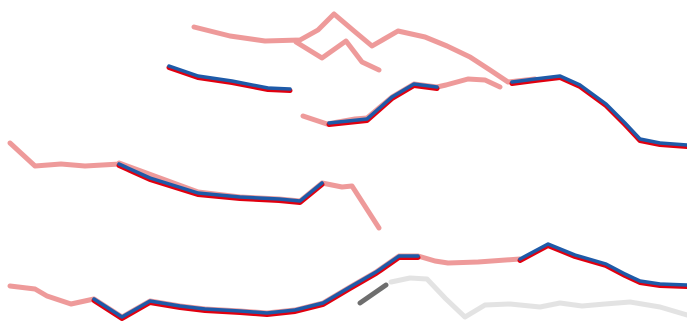 This screenshot has width=687, height=325. Describe the element at coordinates (256, 288) in the screenshot. I see `highlighted-trace-5-red-edge` at that location.